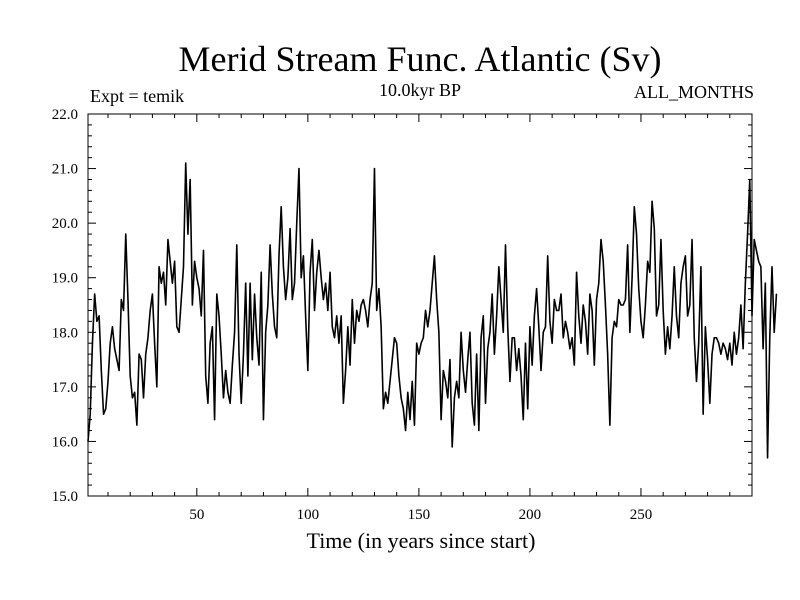 The height and width of the screenshot is (600, 800). What do you see at coordinates (137, 96) in the screenshot?
I see `experiment-annotation: Expt = temik` at bounding box center [137, 96].